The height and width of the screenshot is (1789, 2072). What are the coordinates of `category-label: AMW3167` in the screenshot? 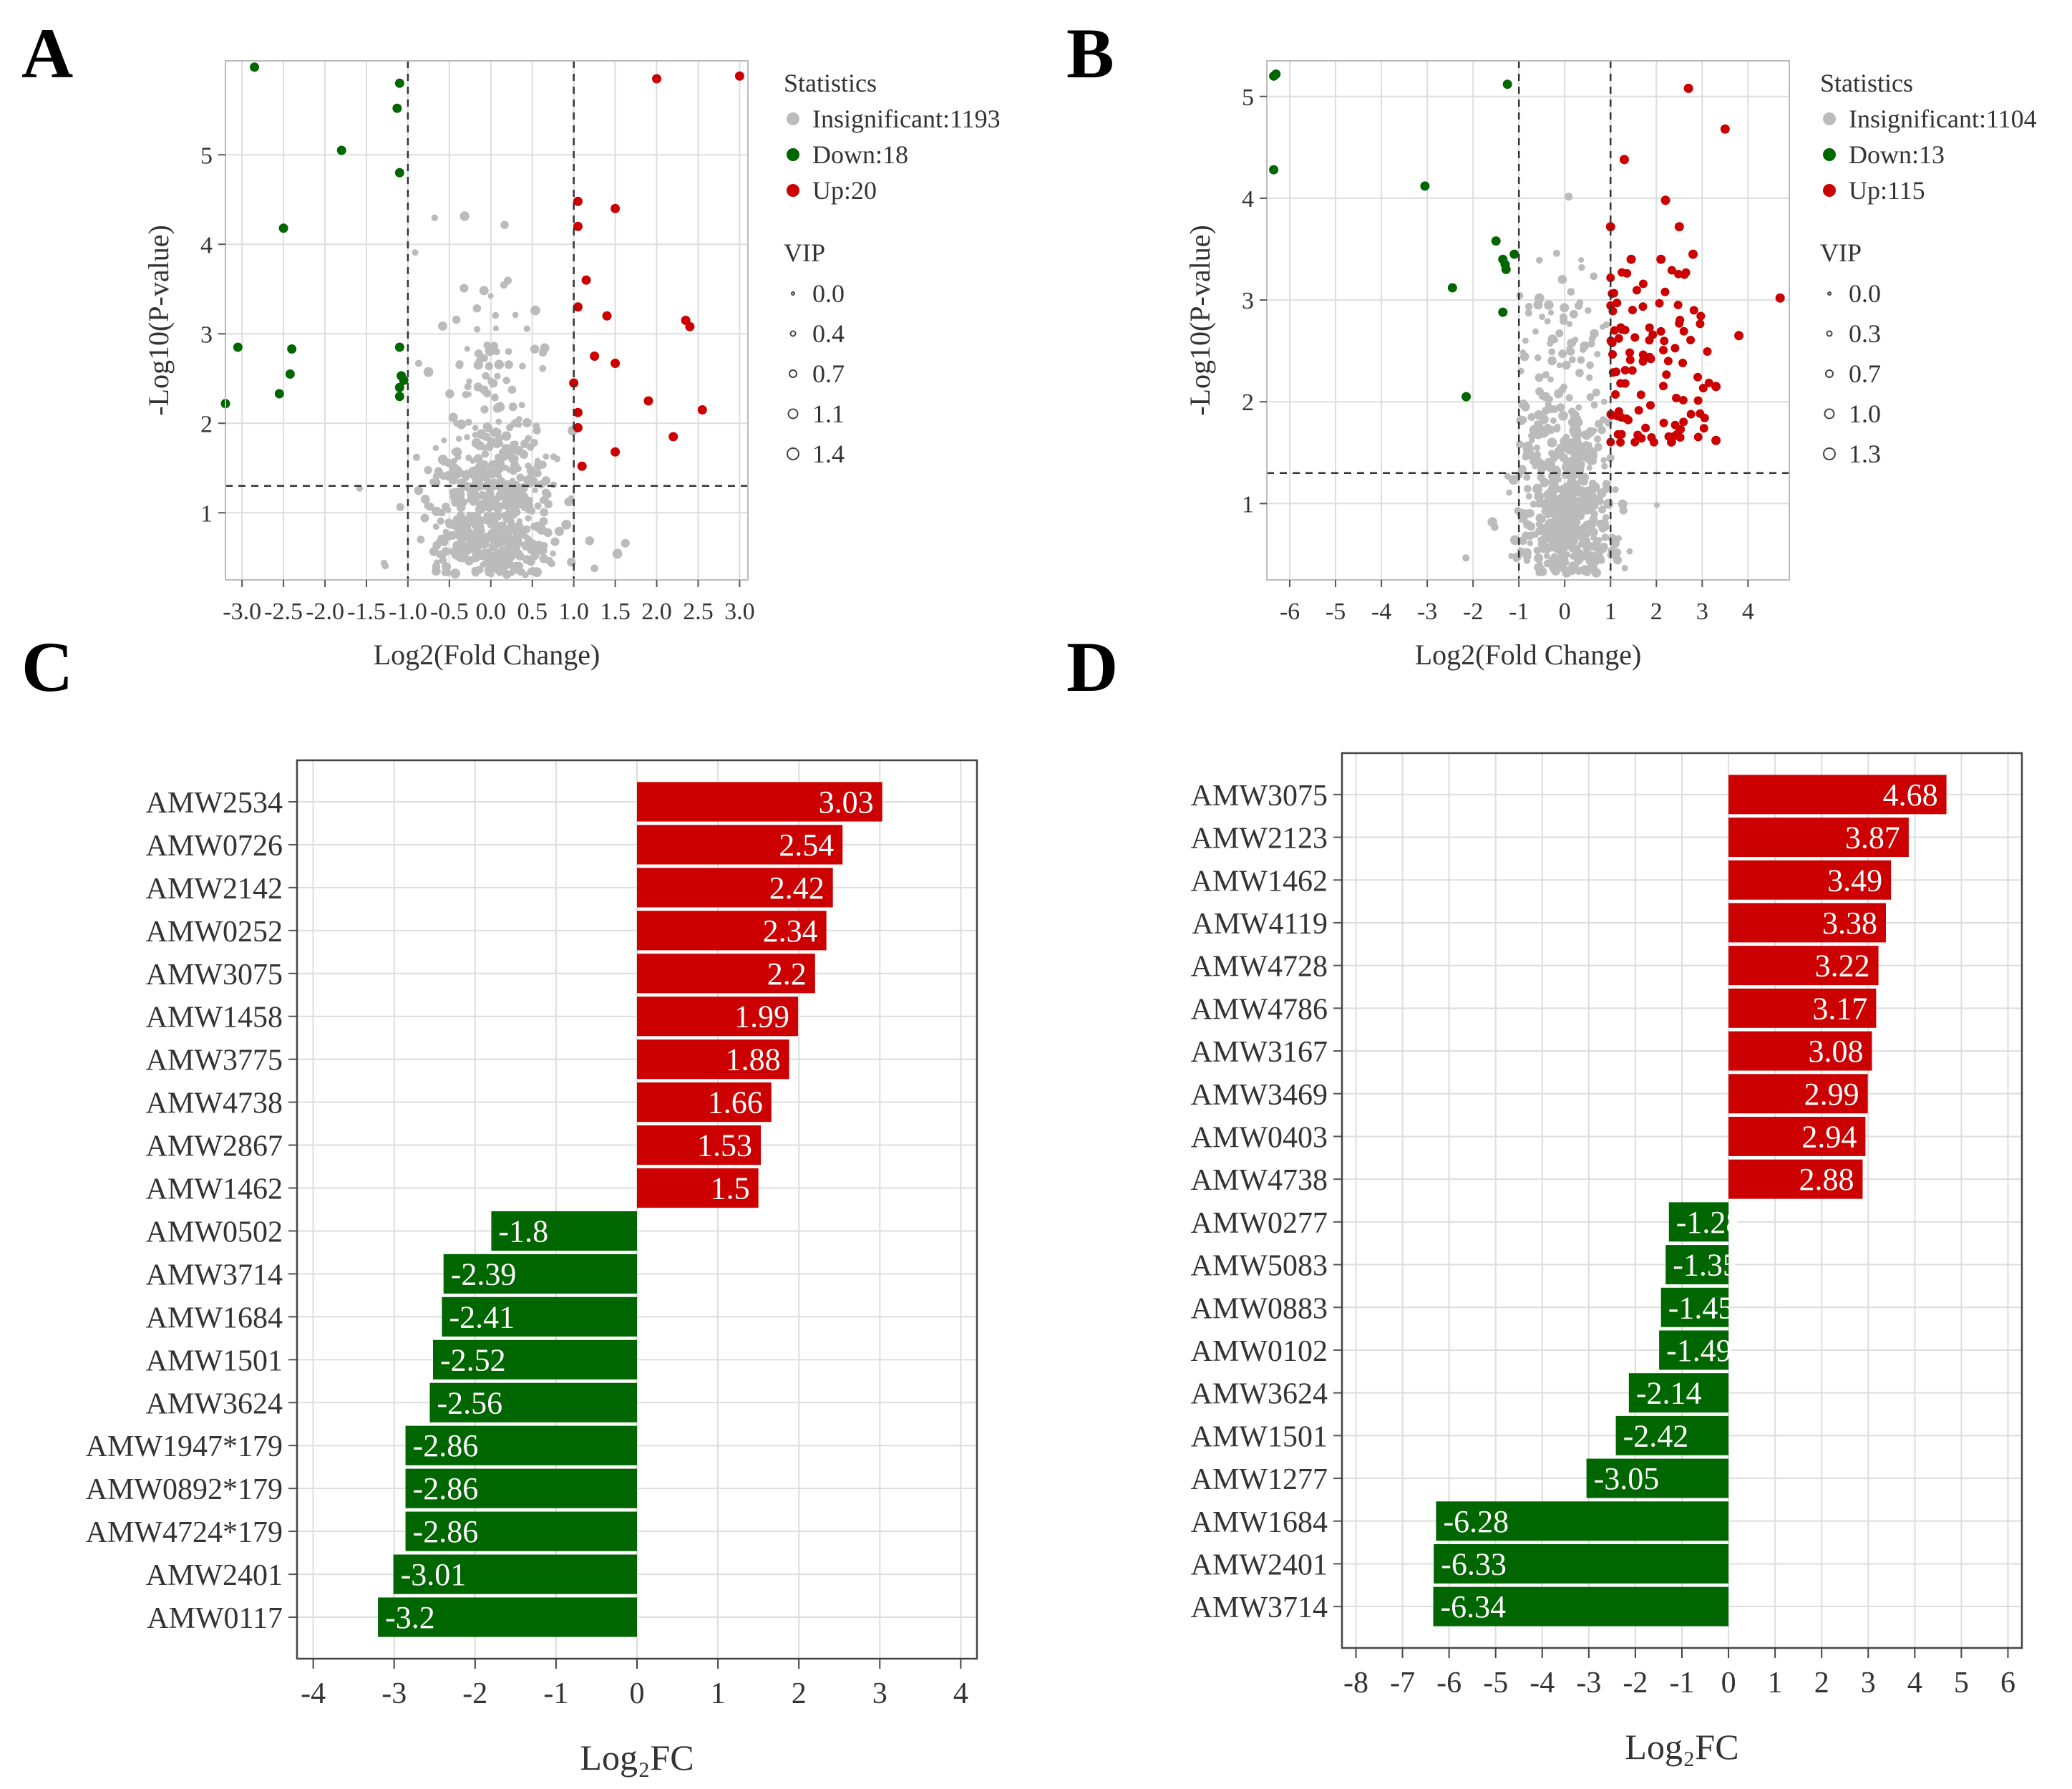 It's located at (1259, 1053).